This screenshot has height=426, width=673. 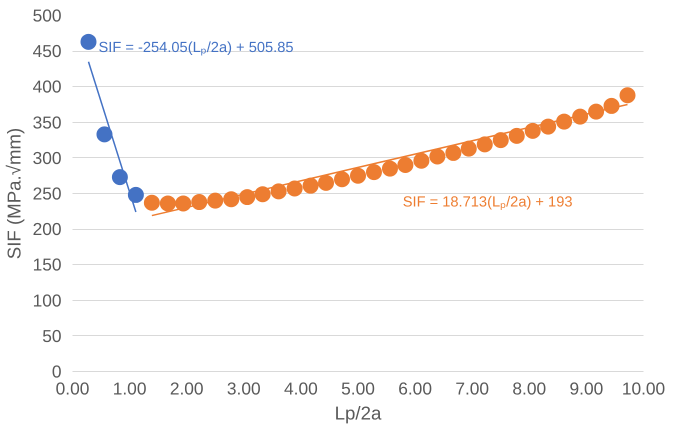 I want to click on x-tick-label: 8.00, so click(x=529, y=388).